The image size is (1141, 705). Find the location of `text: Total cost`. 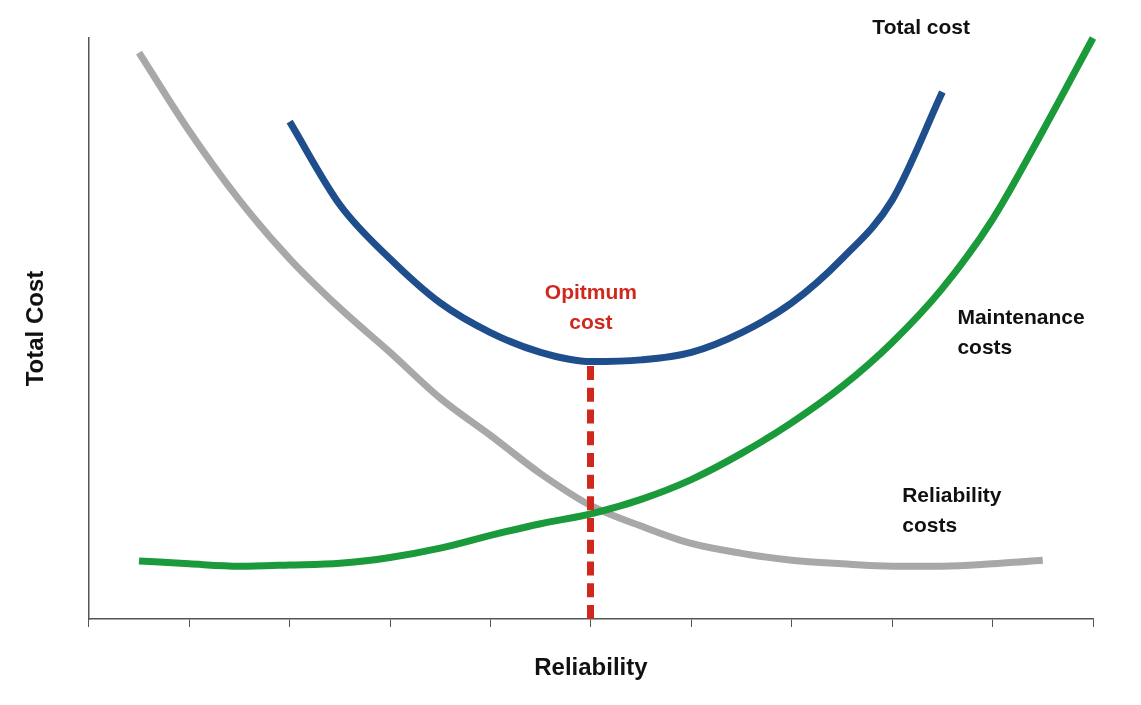

text: Total cost is located at coordinates (921, 26).